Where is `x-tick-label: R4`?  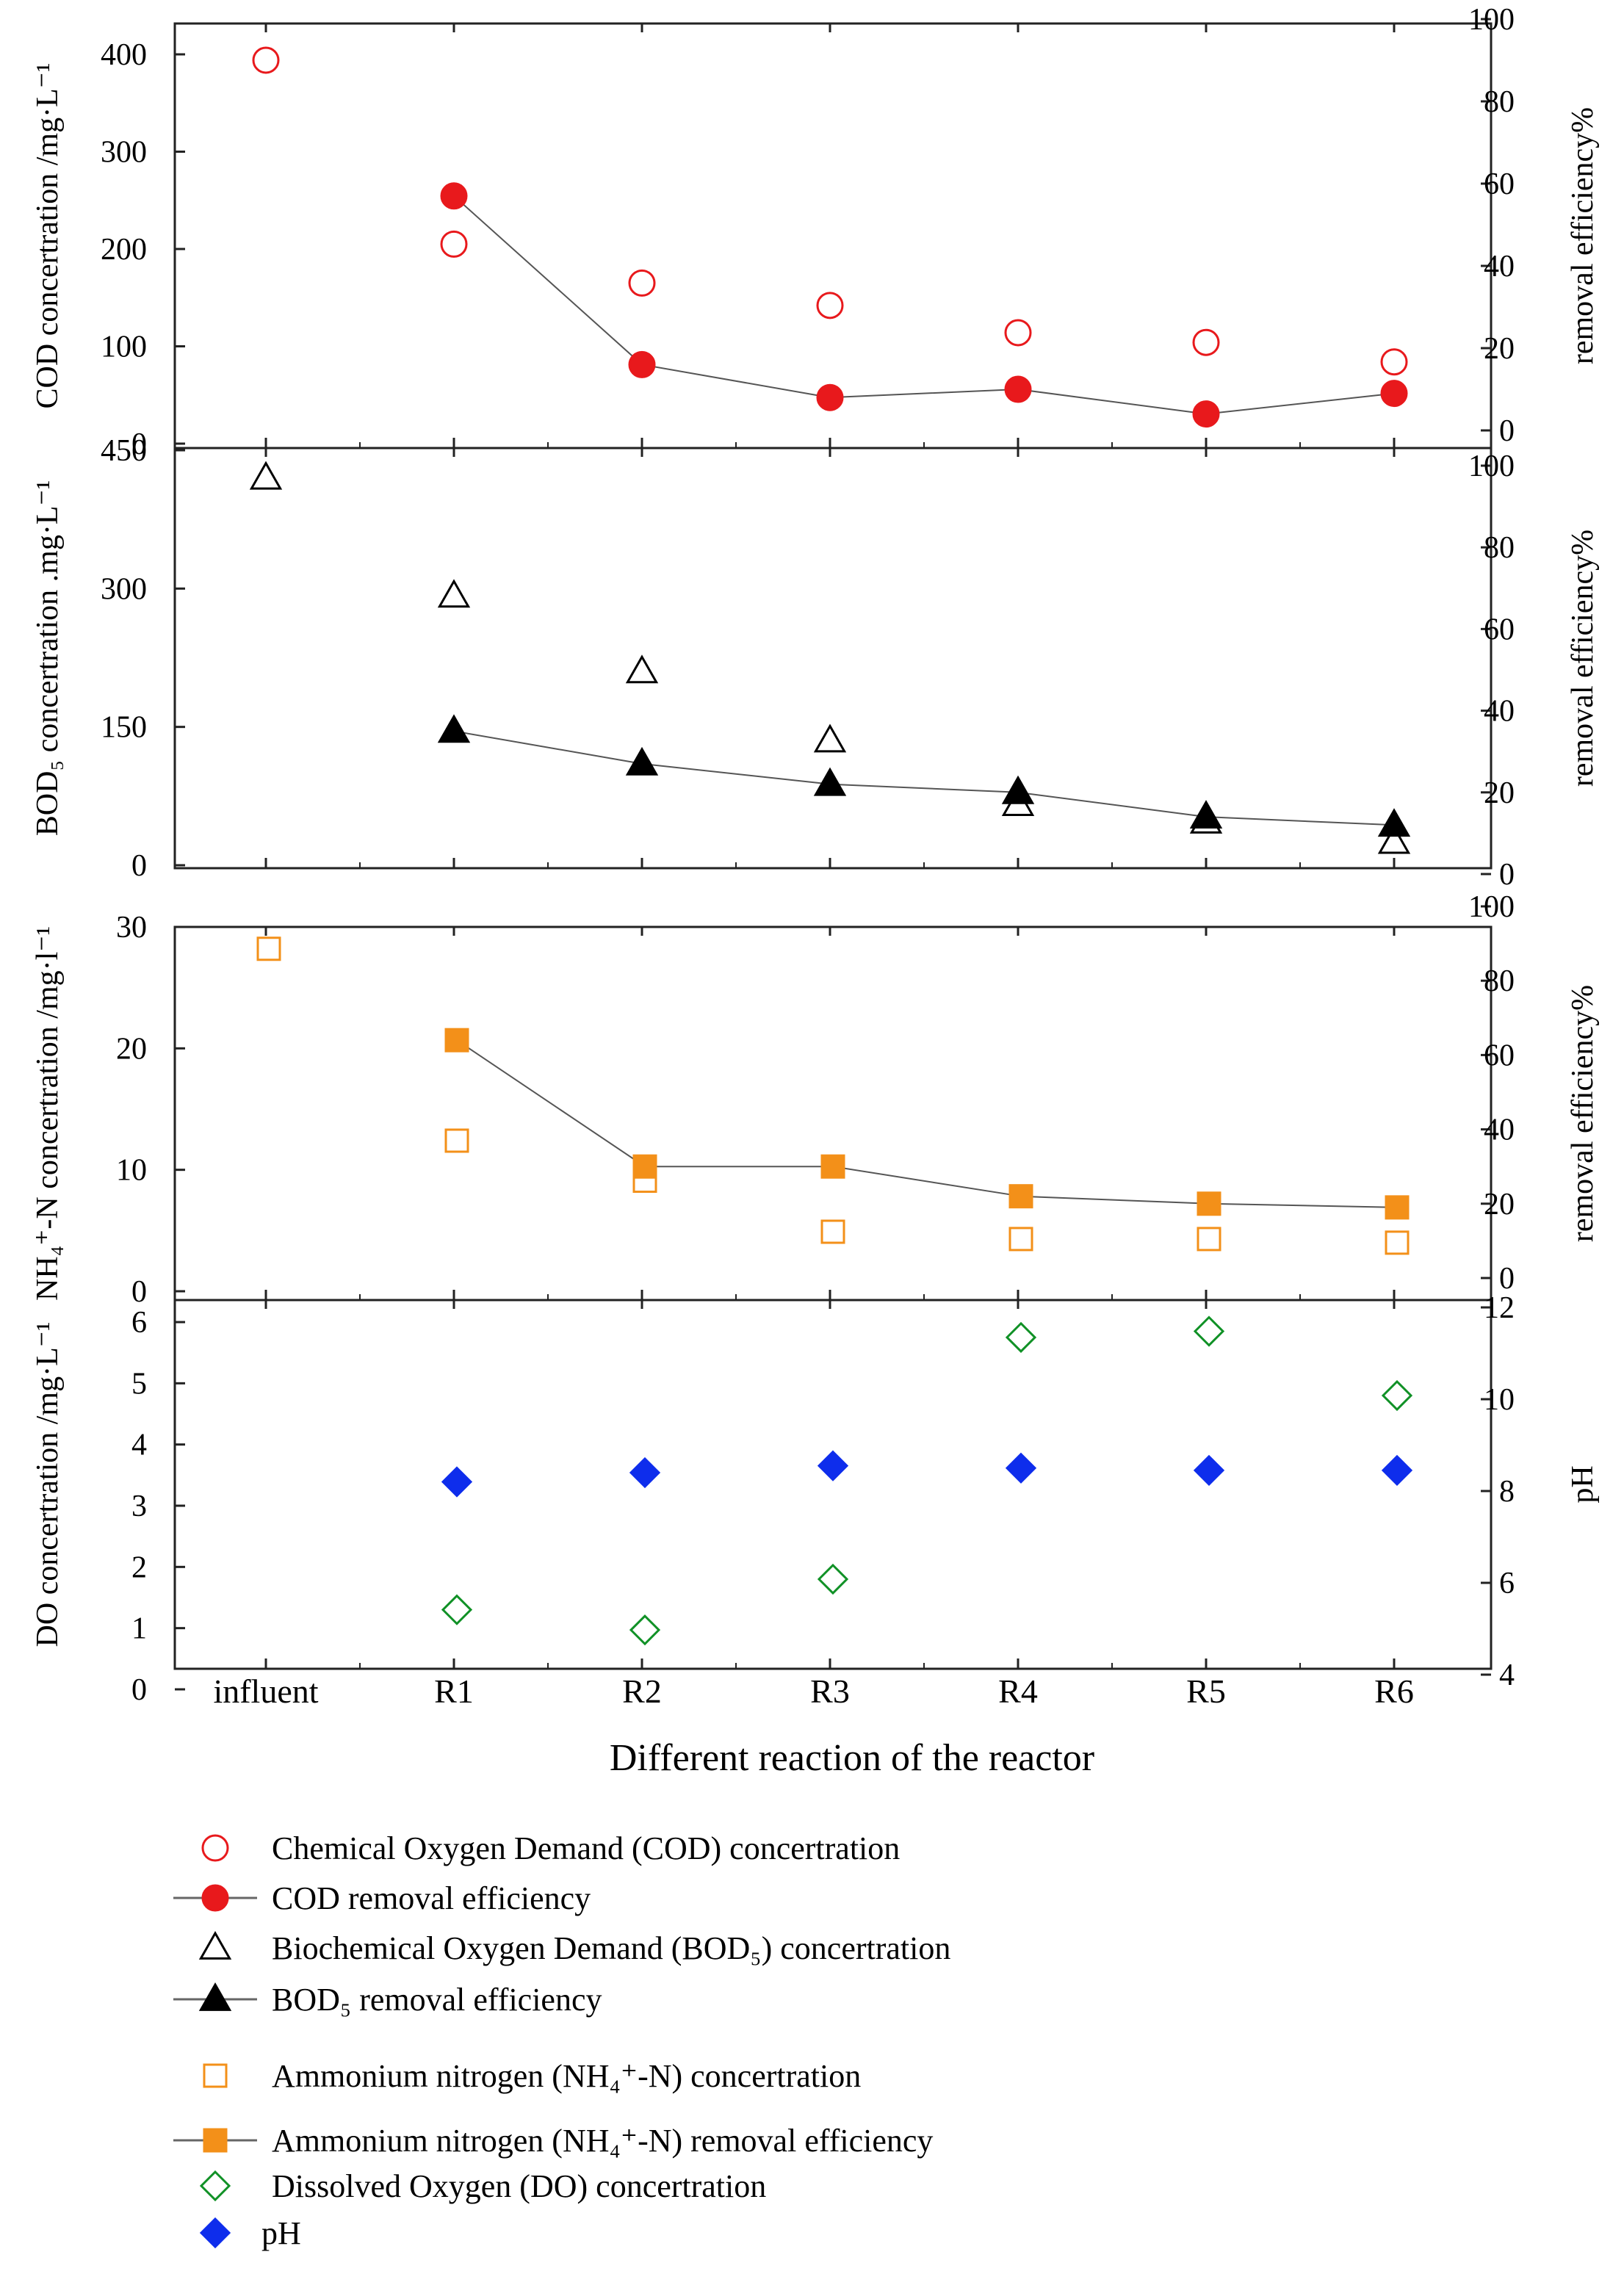
x-tick-label: R4 is located at coordinates (1018, 1691).